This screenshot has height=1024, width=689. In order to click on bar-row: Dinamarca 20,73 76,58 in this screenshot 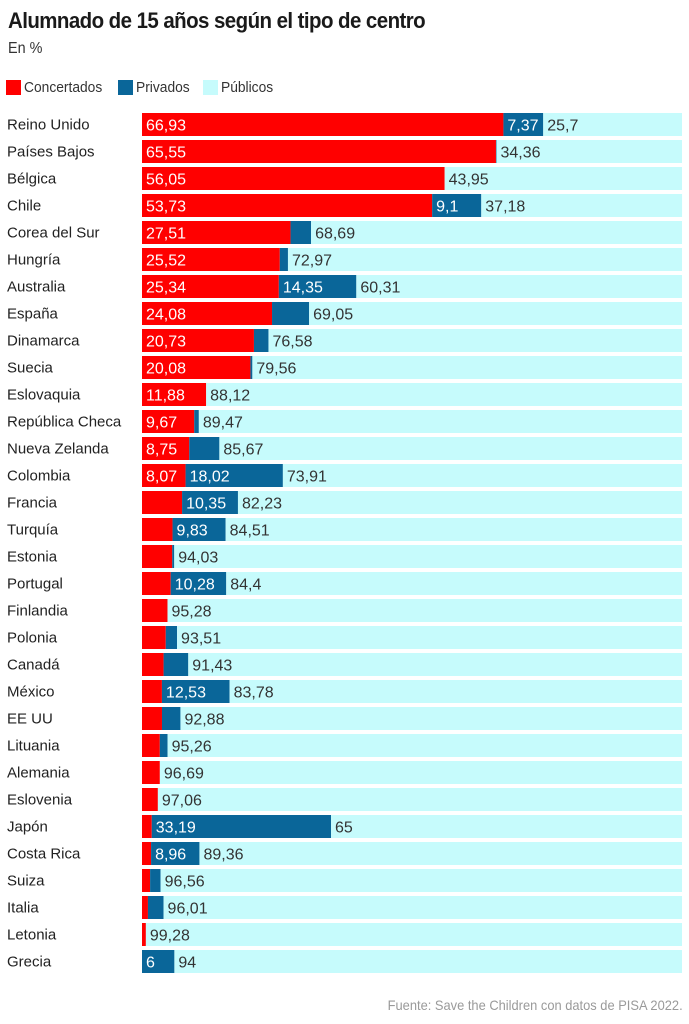, I will do `click(344, 340)`.